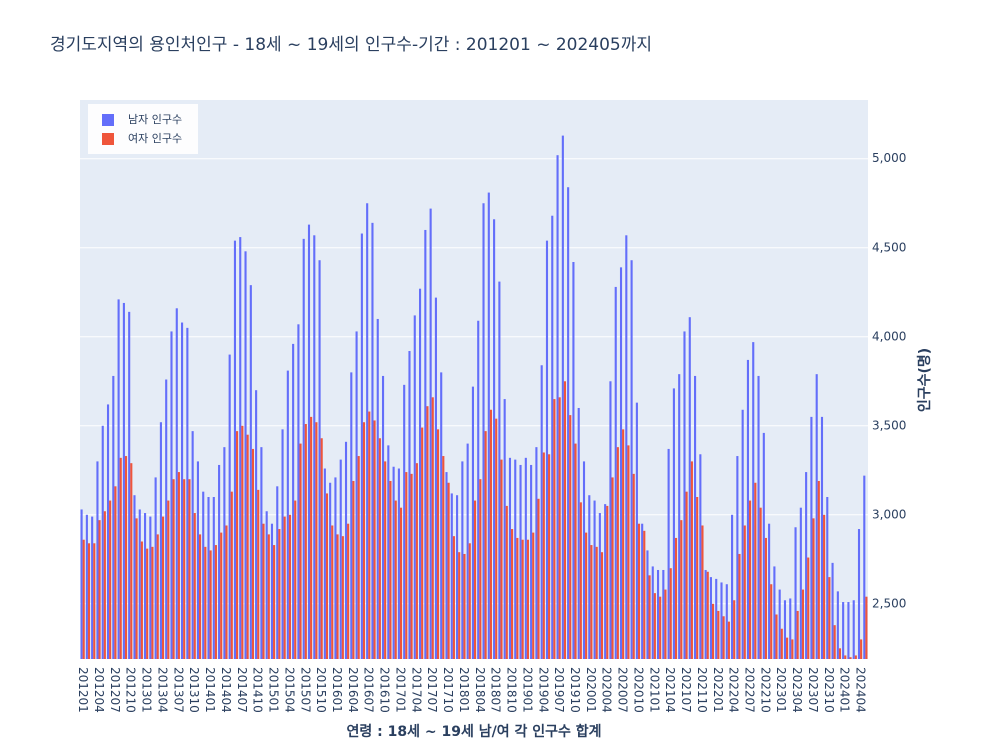 The image size is (1000, 754). Describe the element at coordinates (718, 690) in the screenshot. I see `x-tick-label: 202201` at that location.